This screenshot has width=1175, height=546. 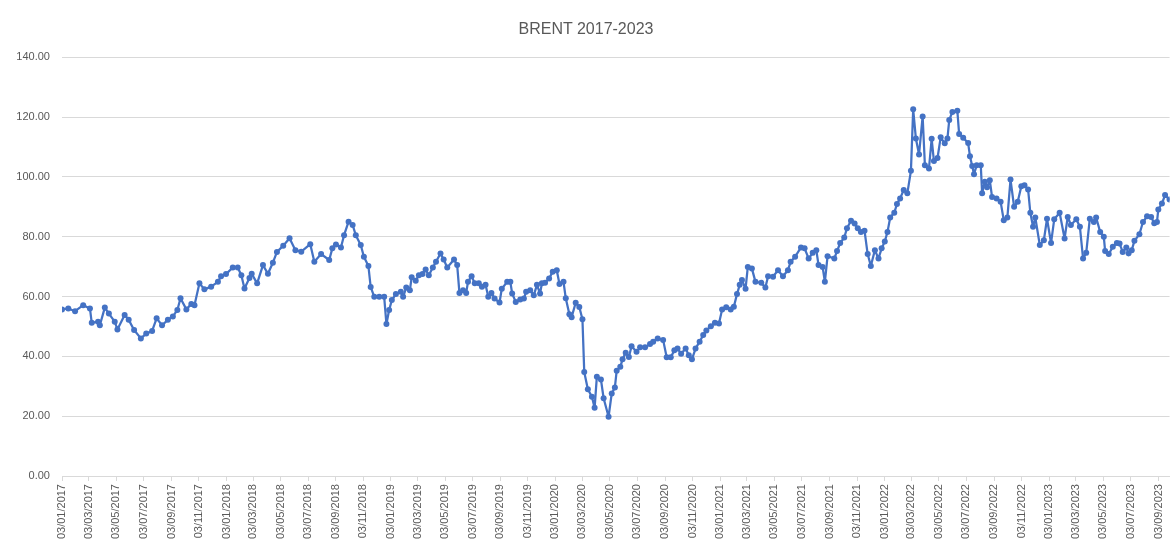 I want to click on y-tick-label: 60.00, so click(x=36, y=295).